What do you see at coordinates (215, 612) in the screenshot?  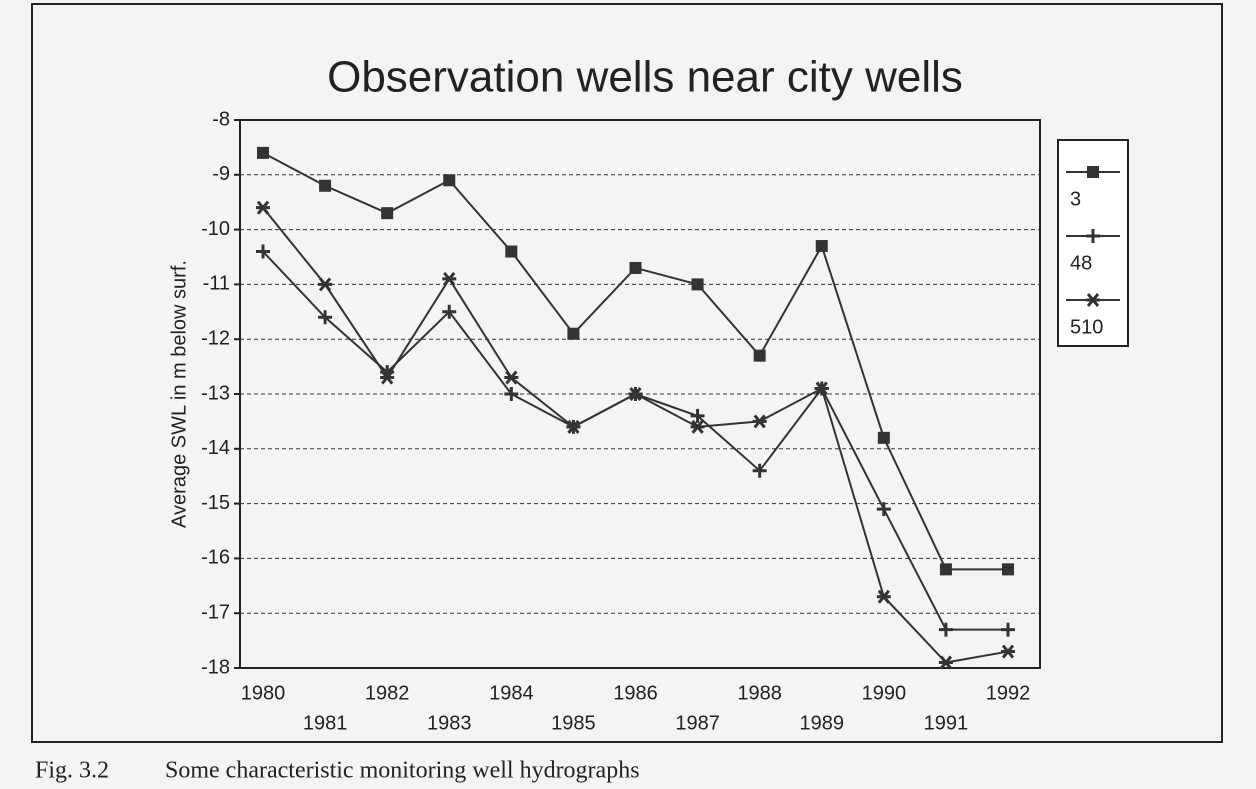 I see `y-tick-label: -17` at bounding box center [215, 612].